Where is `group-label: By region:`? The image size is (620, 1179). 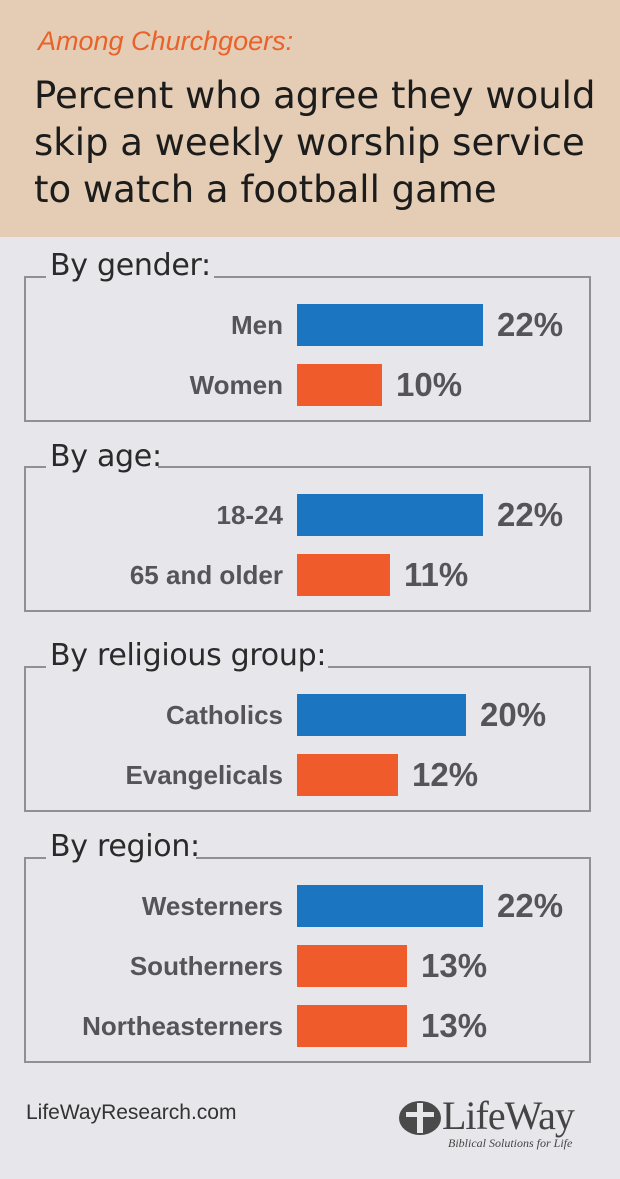 group-label: By region: is located at coordinates (125, 846).